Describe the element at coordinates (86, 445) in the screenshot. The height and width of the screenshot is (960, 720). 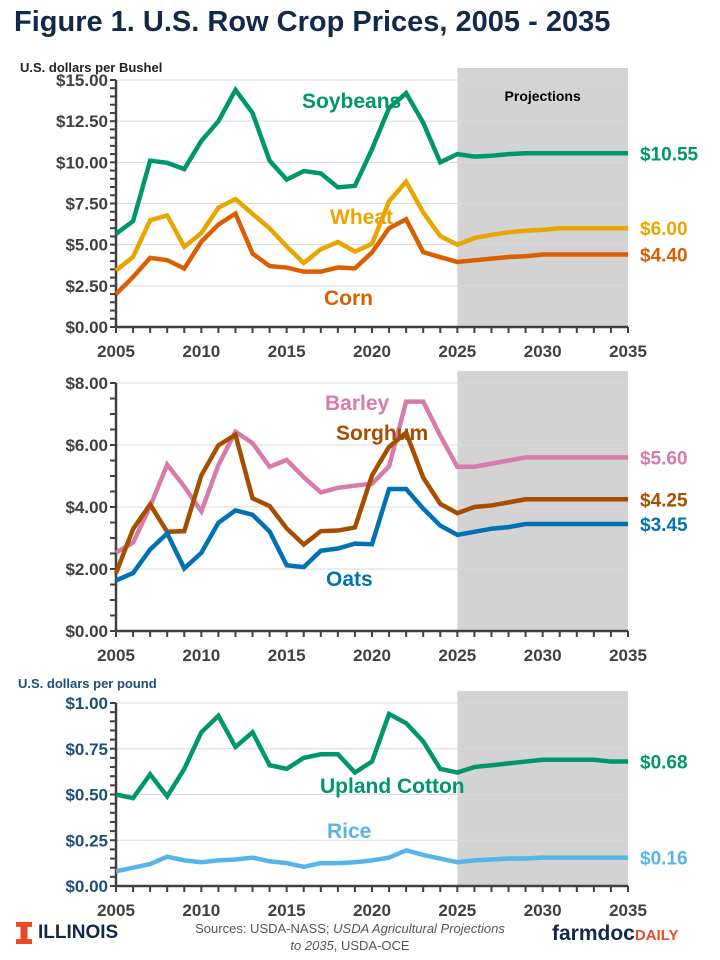
I see `y-tick-label: $6.00` at that location.